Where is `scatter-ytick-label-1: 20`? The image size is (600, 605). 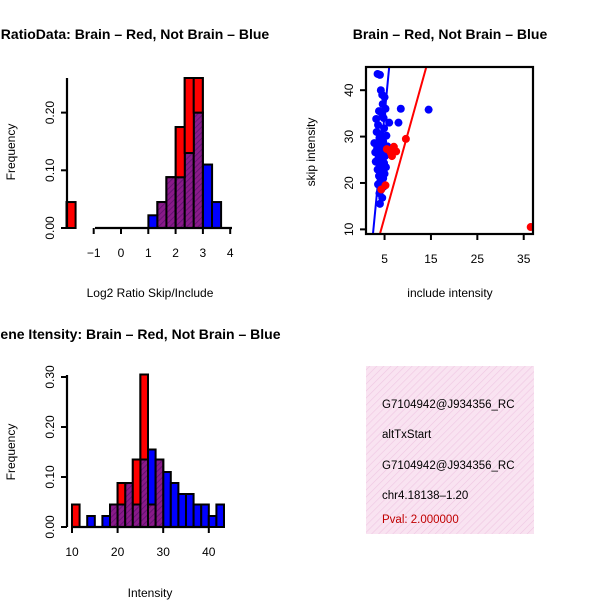 scatter-ytick-label-1: 20 is located at coordinates (349, 183).